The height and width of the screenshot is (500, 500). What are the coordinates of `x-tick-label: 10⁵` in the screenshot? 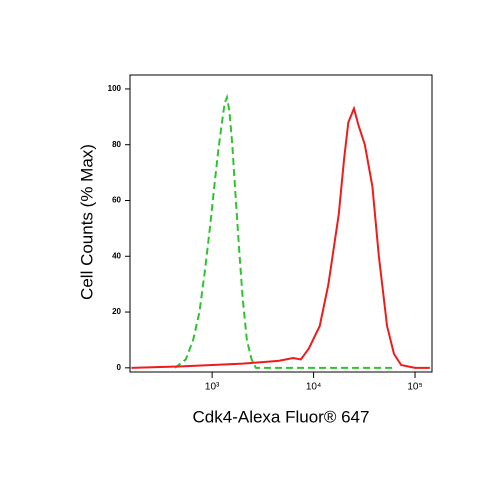 It's located at (414, 387).